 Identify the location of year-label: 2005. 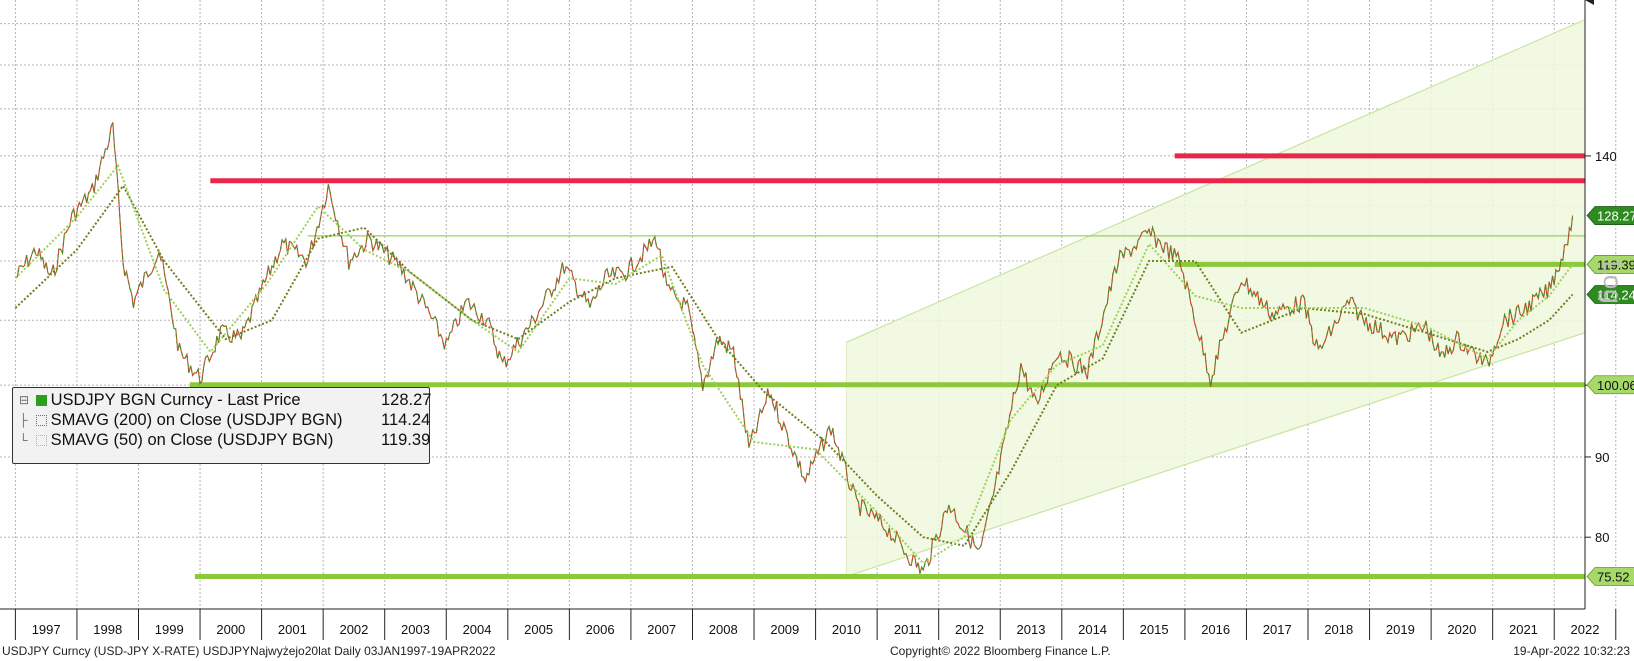
(538, 629).